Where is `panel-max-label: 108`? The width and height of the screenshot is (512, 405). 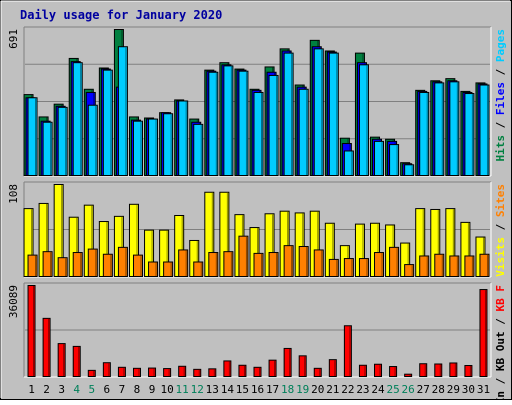
panel-max-label: 108 is located at coordinates (13, 194).